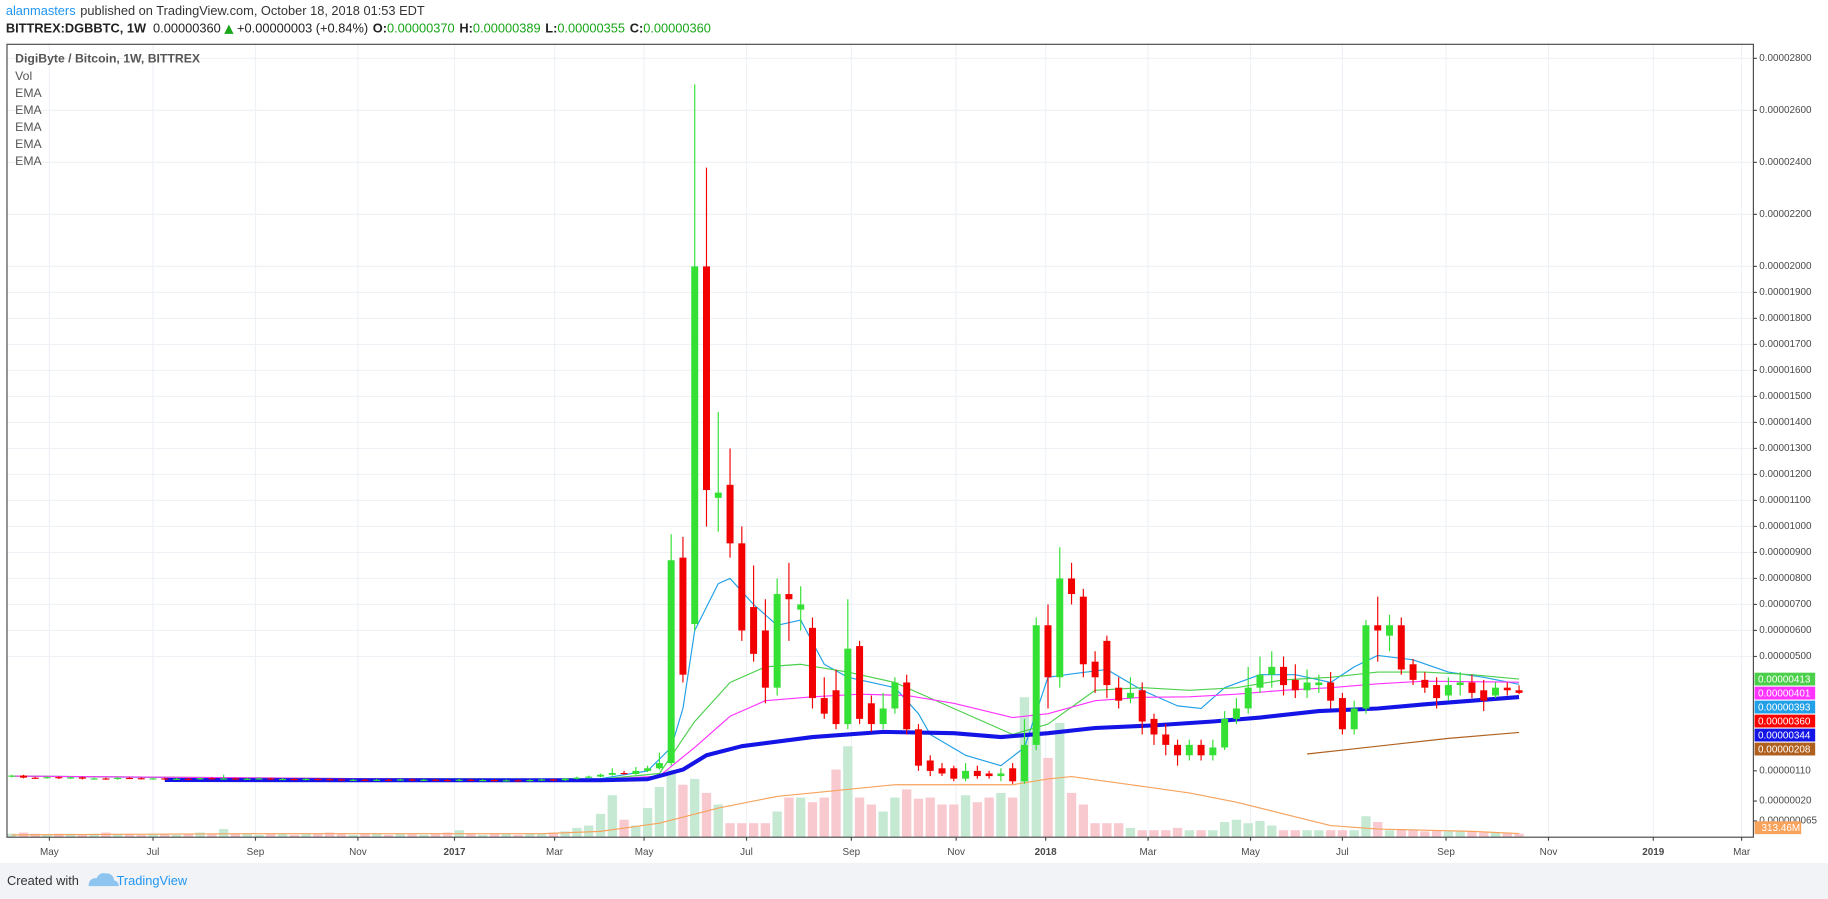 The height and width of the screenshot is (899, 1828). What do you see at coordinates (187, 28) in the screenshot?
I see `last-price: 0.00000360` at bounding box center [187, 28].